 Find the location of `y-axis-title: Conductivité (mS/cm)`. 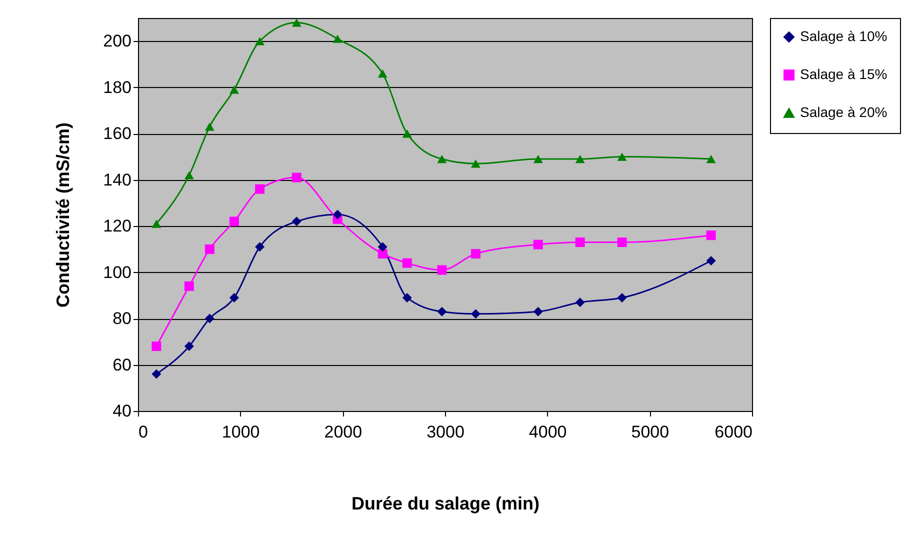

y-axis-title: Conductivité (mS/cm) is located at coordinates (63, 215).